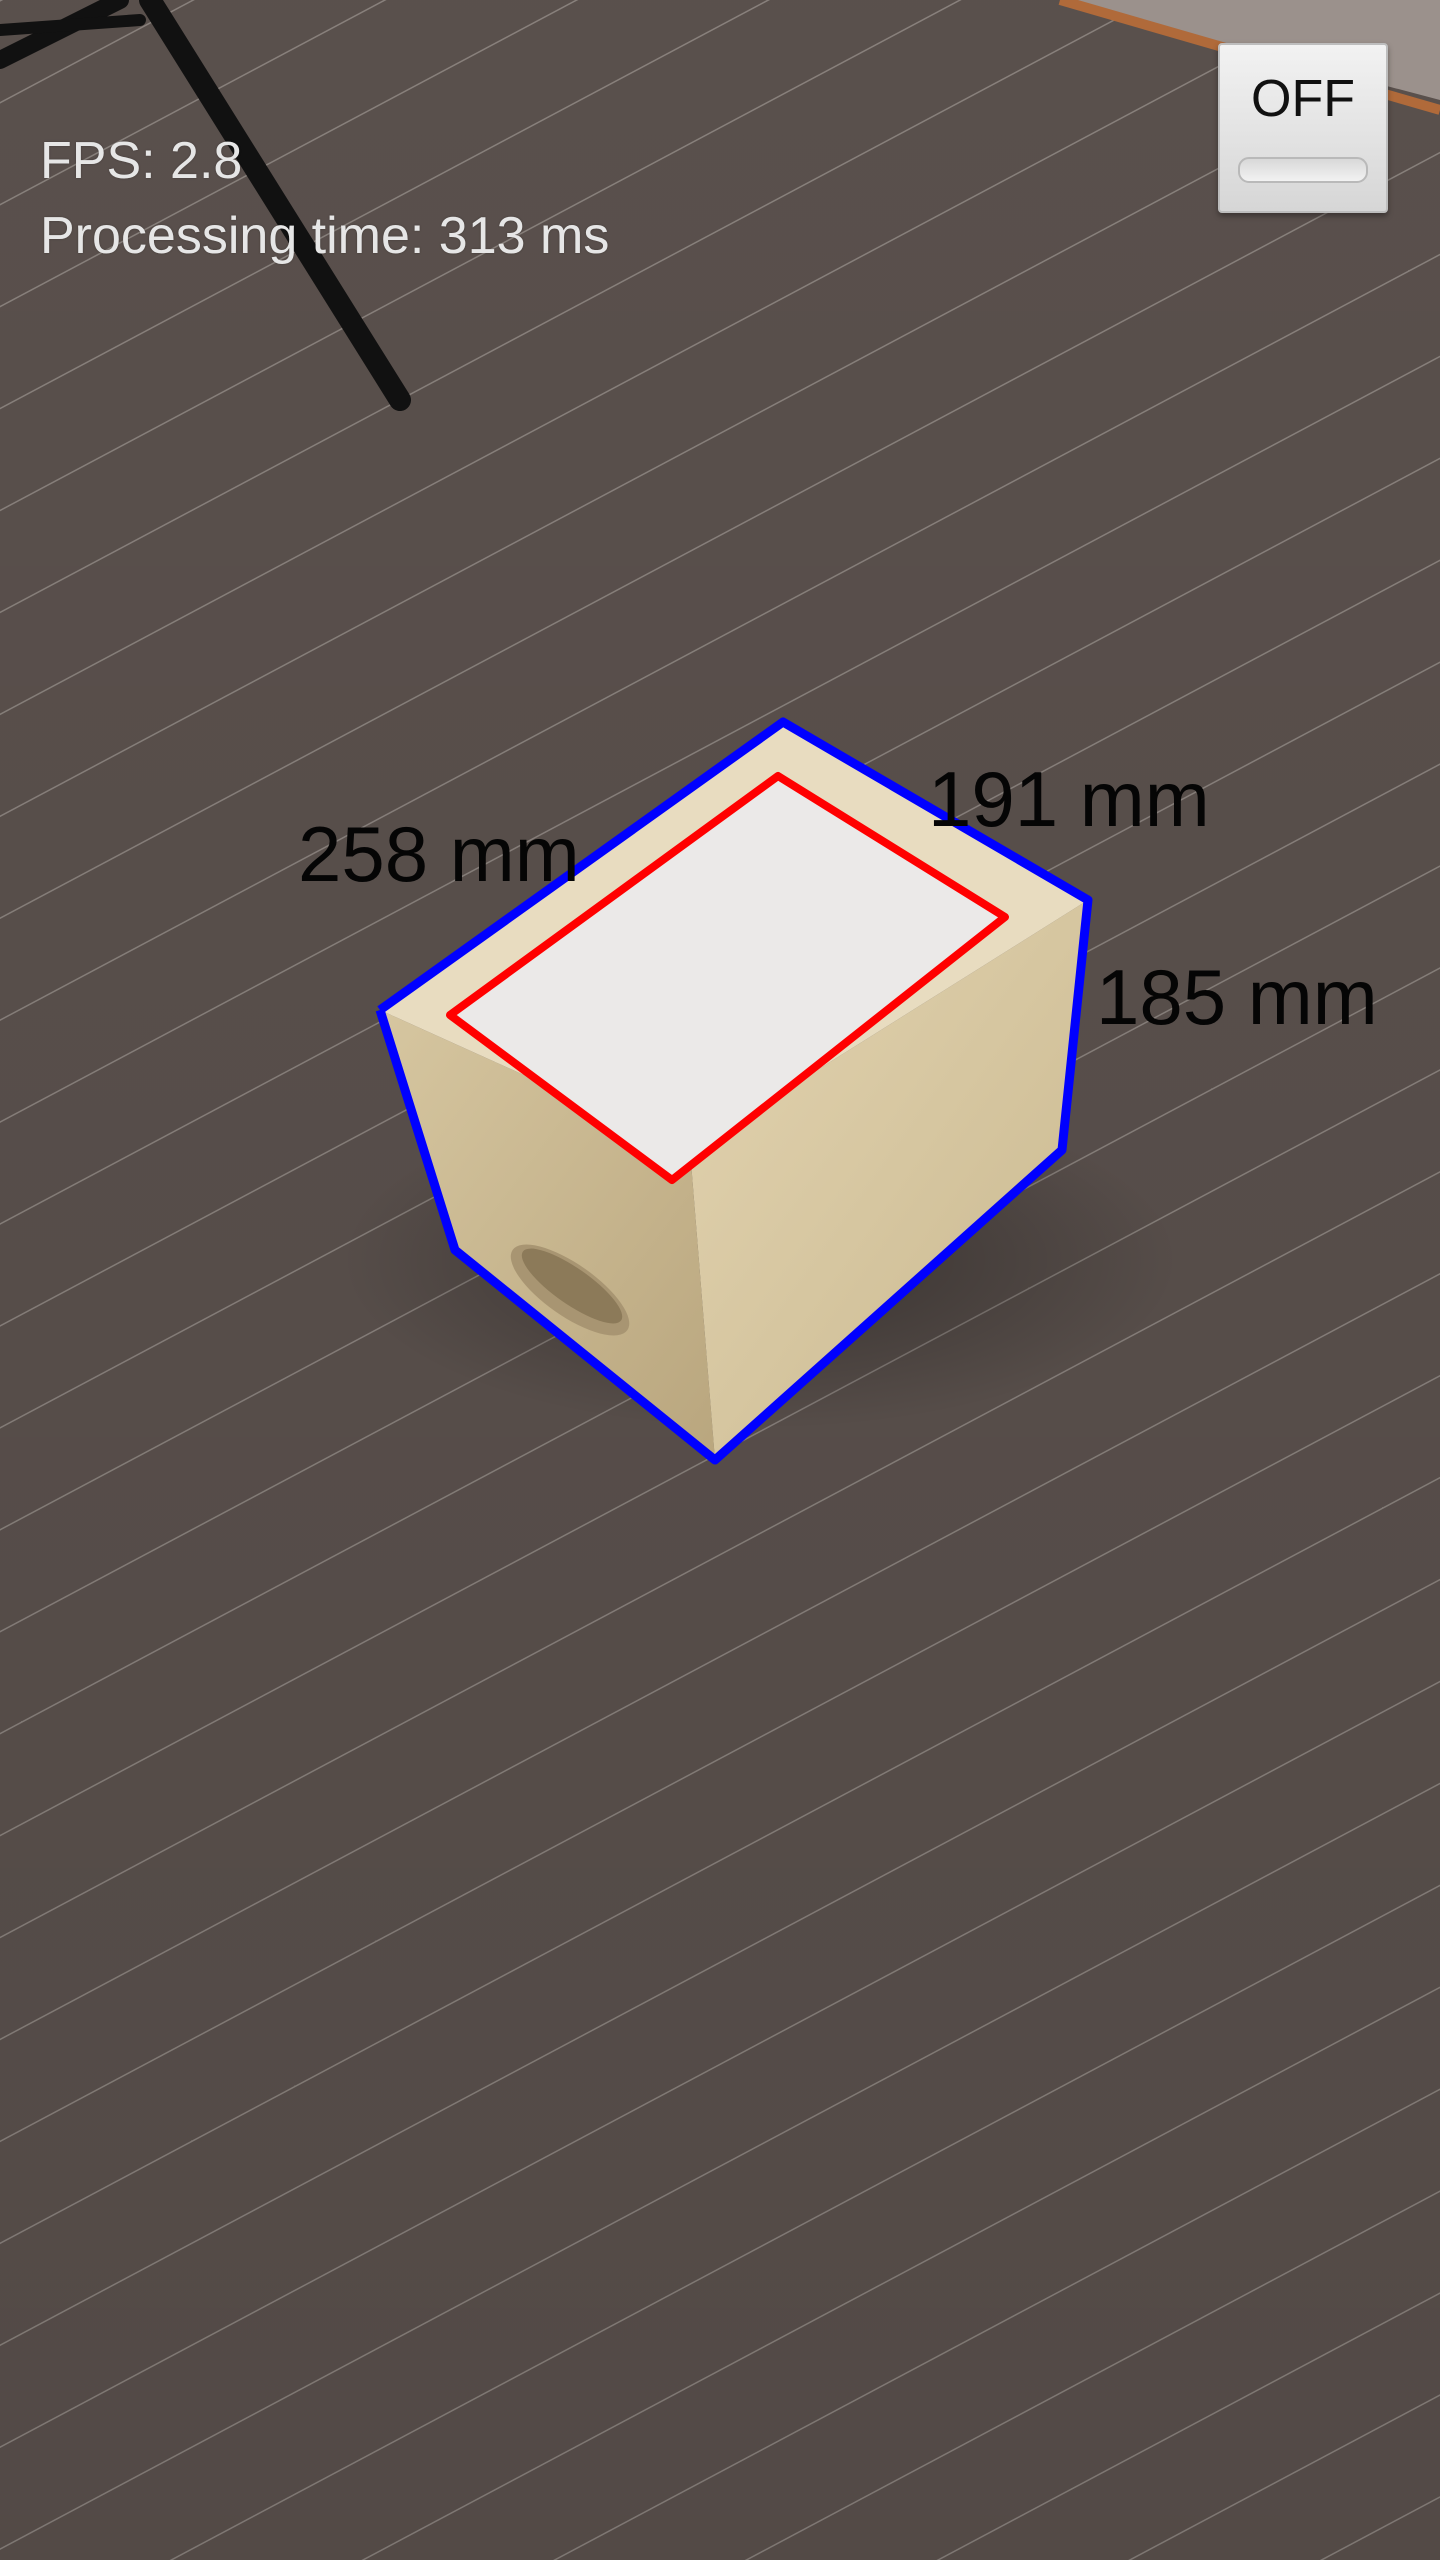 Image resolution: width=1440 pixels, height=2560 pixels. Describe the element at coordinates (325, 236) in the screenshot. I see `processing-time-readout: Processing time: 313 ms` at that location.